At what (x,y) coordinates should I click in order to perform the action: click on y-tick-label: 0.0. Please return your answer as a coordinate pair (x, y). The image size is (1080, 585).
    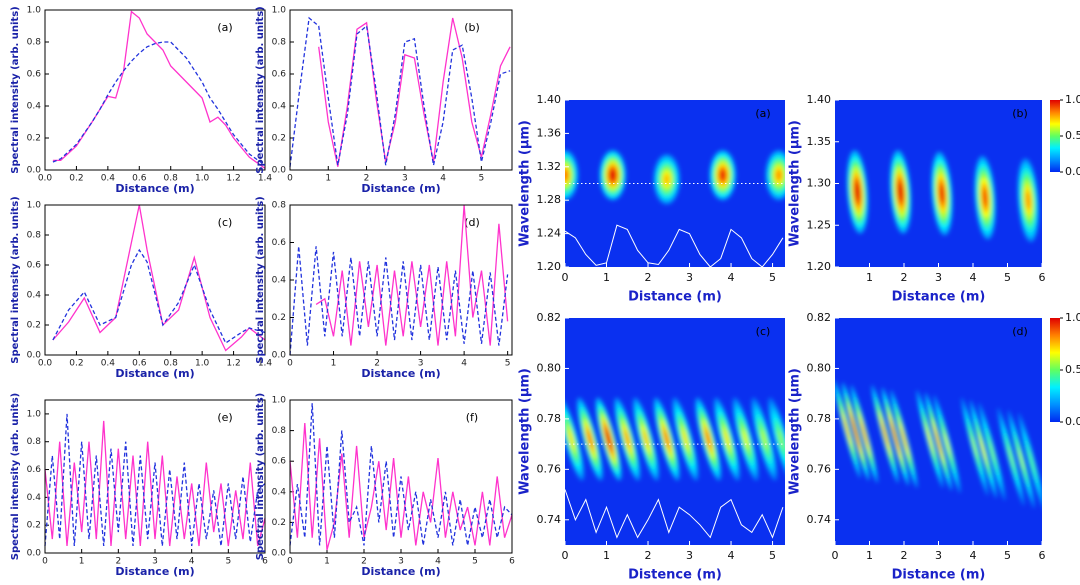
    Looking at the image, I should click on (34, 171).